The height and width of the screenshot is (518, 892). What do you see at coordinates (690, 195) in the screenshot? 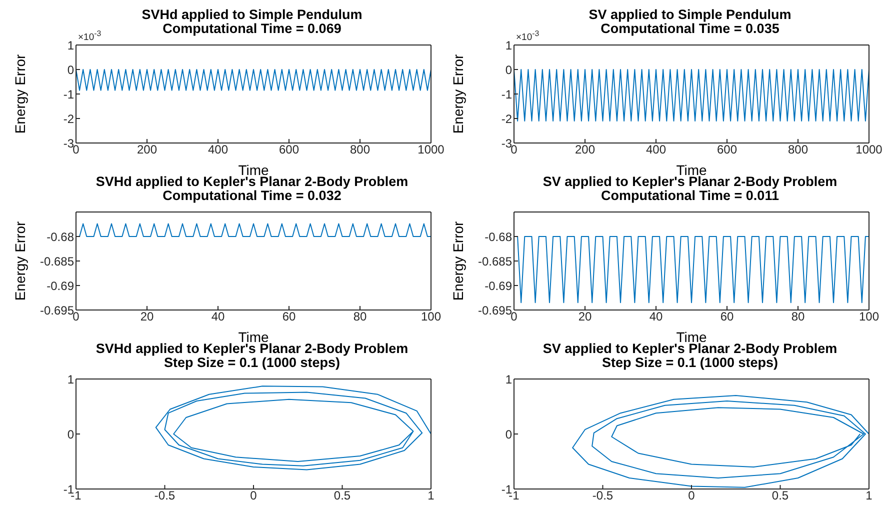
I see `chart-subtitle: Computational Time = 0.011` at bounding box center [690, 195].